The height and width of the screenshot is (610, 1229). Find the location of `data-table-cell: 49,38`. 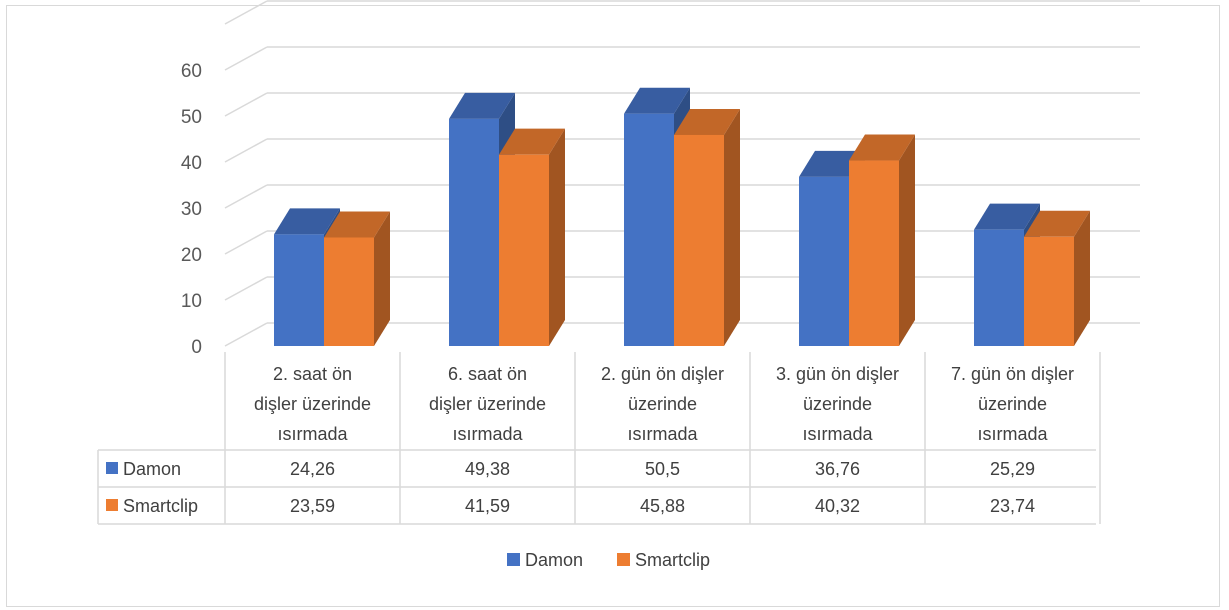

data-table-cell: 49,38 is located at coordinates (487, 469).